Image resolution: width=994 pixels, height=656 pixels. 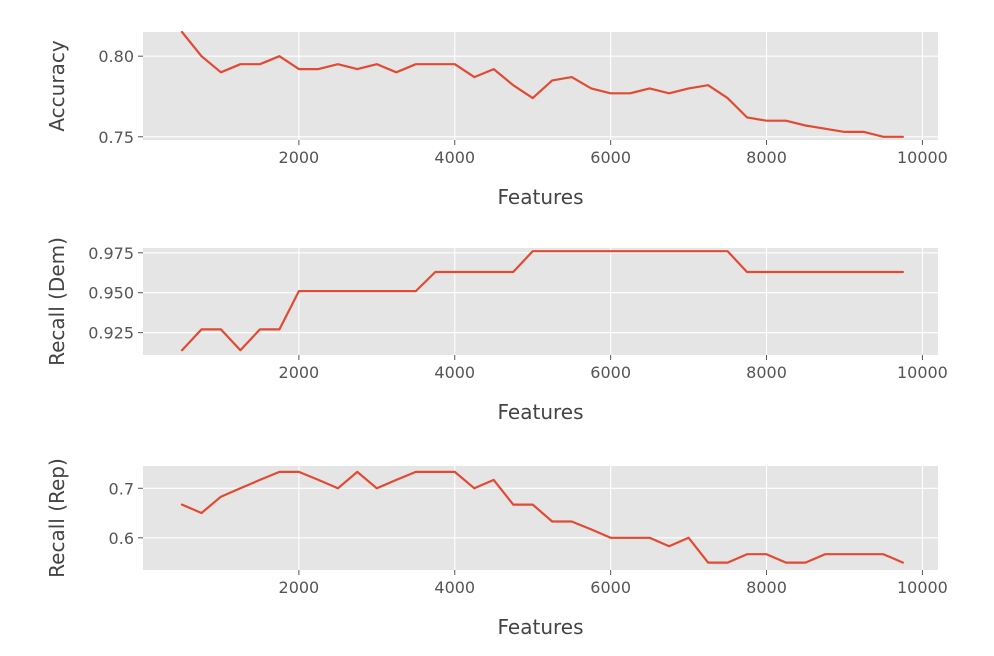 What do you see at coordinates (121, 538) in the screenshot?
I see `y-tick-label: 0.6` at bounding box center [121, 538].